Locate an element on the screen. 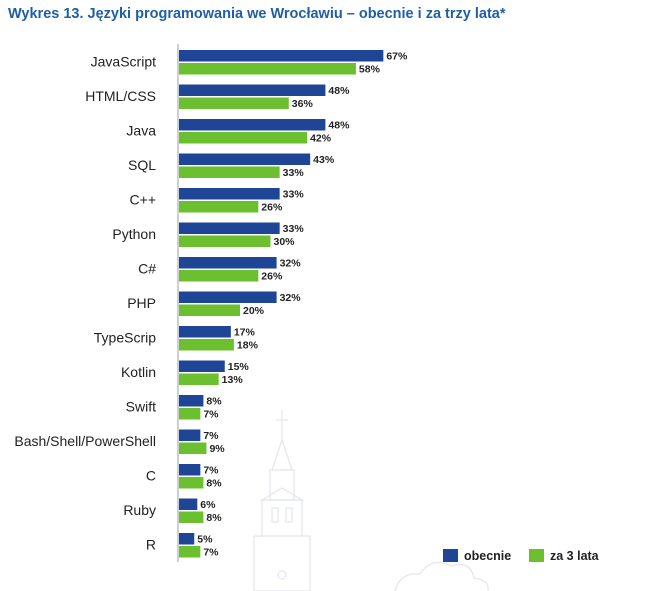 This screenshot has width=645, height=591. legend-label: za 3 lata is located at coordinates (575, 556).